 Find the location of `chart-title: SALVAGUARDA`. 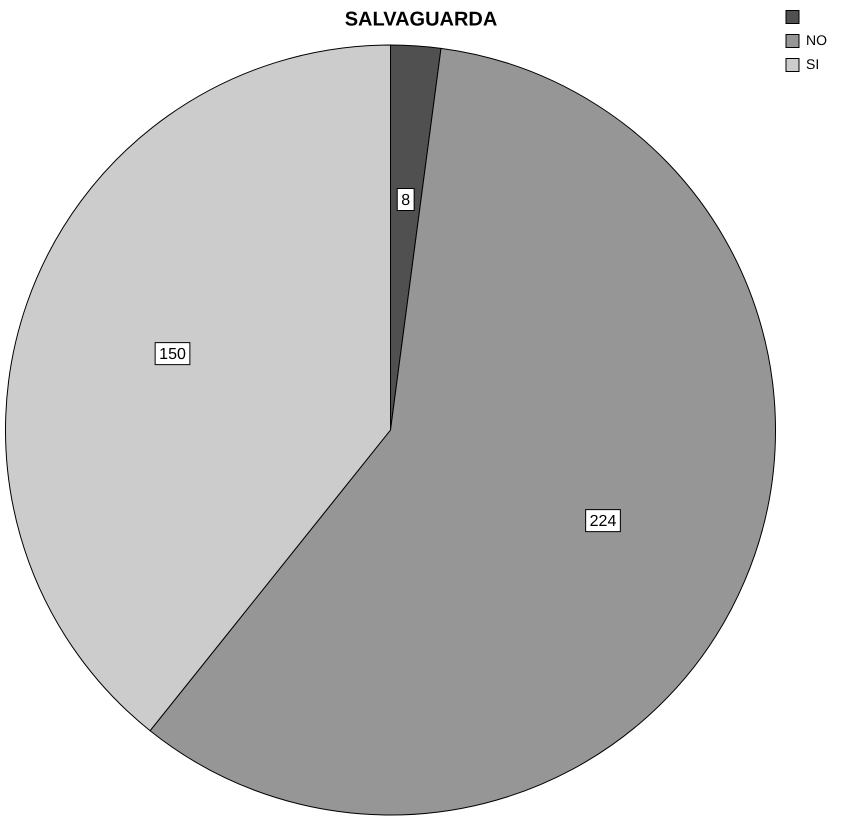

chart-title: SALVAGUARDA is located at coordinates (421, 19).